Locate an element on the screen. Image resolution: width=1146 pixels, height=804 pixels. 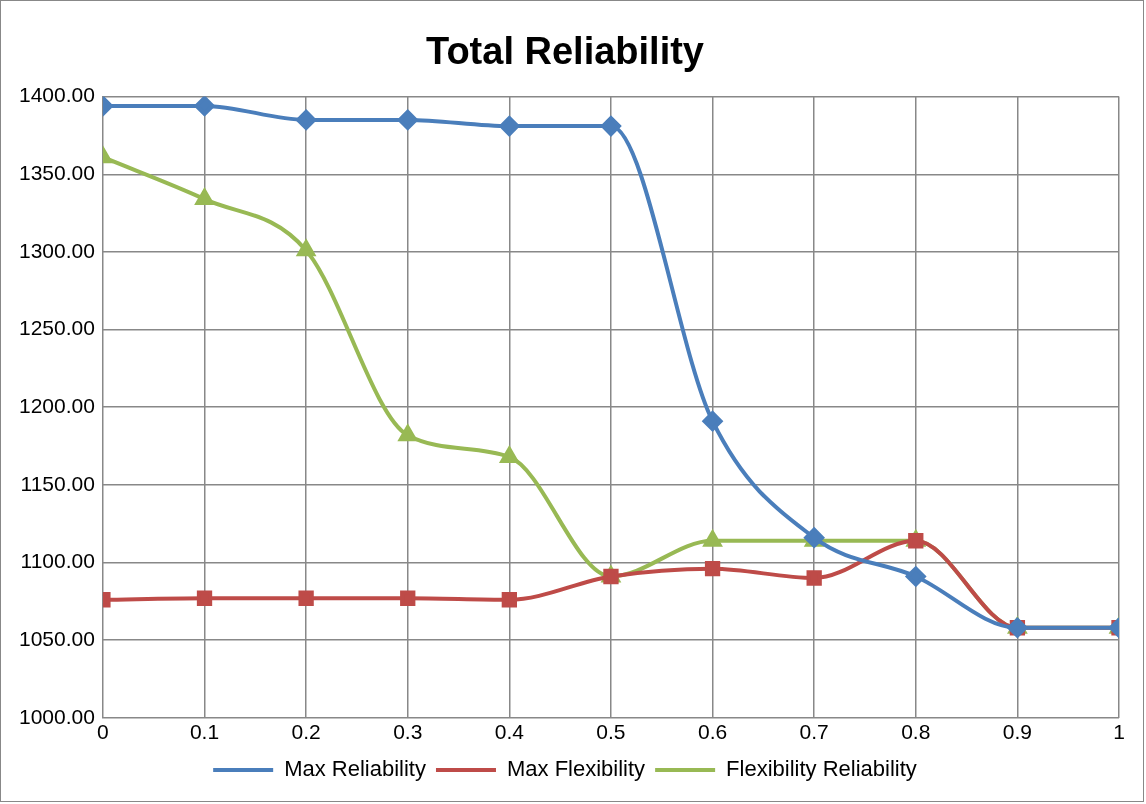
chart-title: Total Reliability is located at coordinates (565, 51).